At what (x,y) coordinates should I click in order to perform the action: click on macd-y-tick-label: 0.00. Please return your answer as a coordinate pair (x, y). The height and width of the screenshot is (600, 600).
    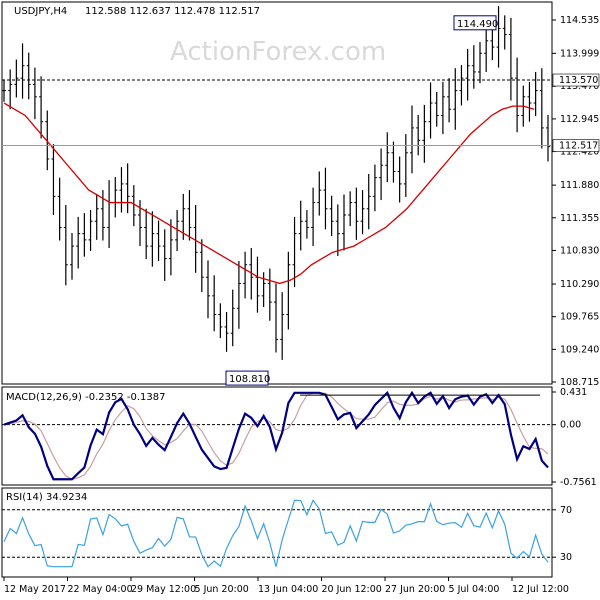
    Looking at the image, I should click on (570, 425).